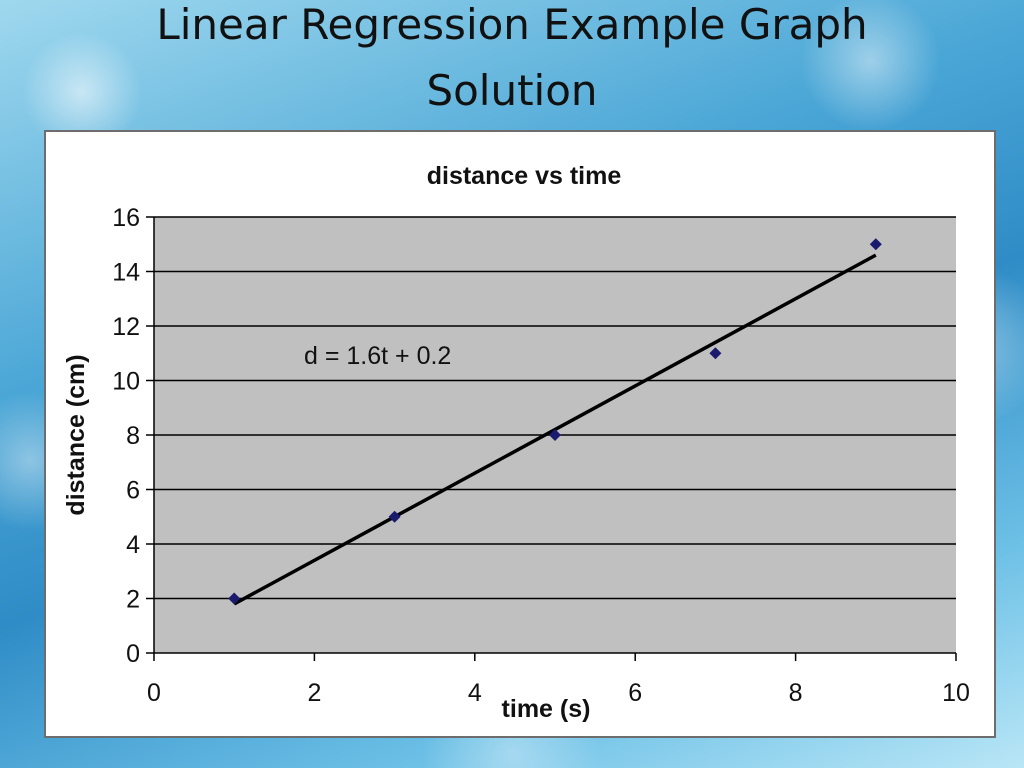 This screenshot has height=768, width=1024. I want to click on y-ticks: 0 2 4 6 8 10 12 14 16, so click(133, 436).